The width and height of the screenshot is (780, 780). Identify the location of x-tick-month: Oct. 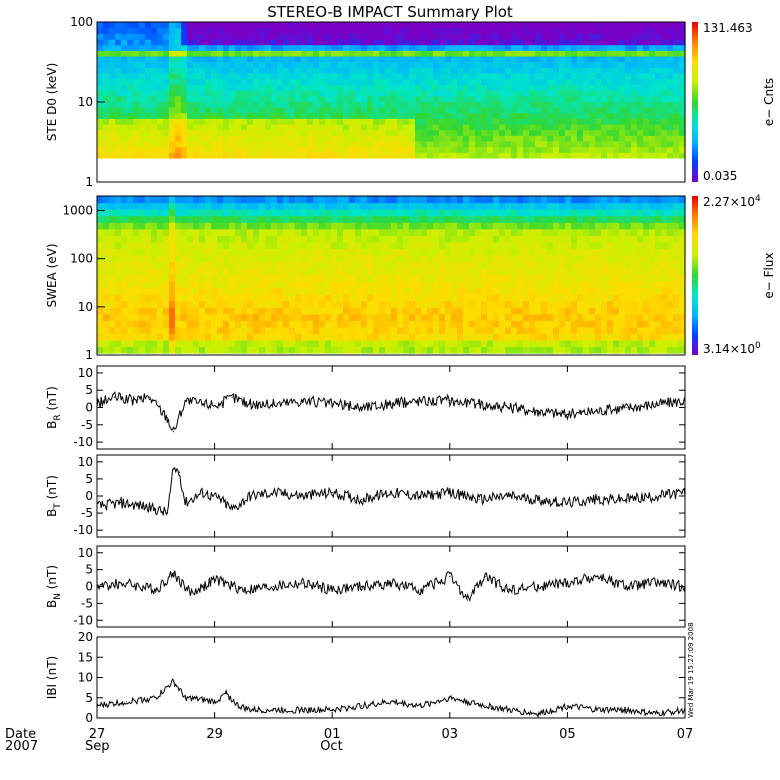
(331, 746).